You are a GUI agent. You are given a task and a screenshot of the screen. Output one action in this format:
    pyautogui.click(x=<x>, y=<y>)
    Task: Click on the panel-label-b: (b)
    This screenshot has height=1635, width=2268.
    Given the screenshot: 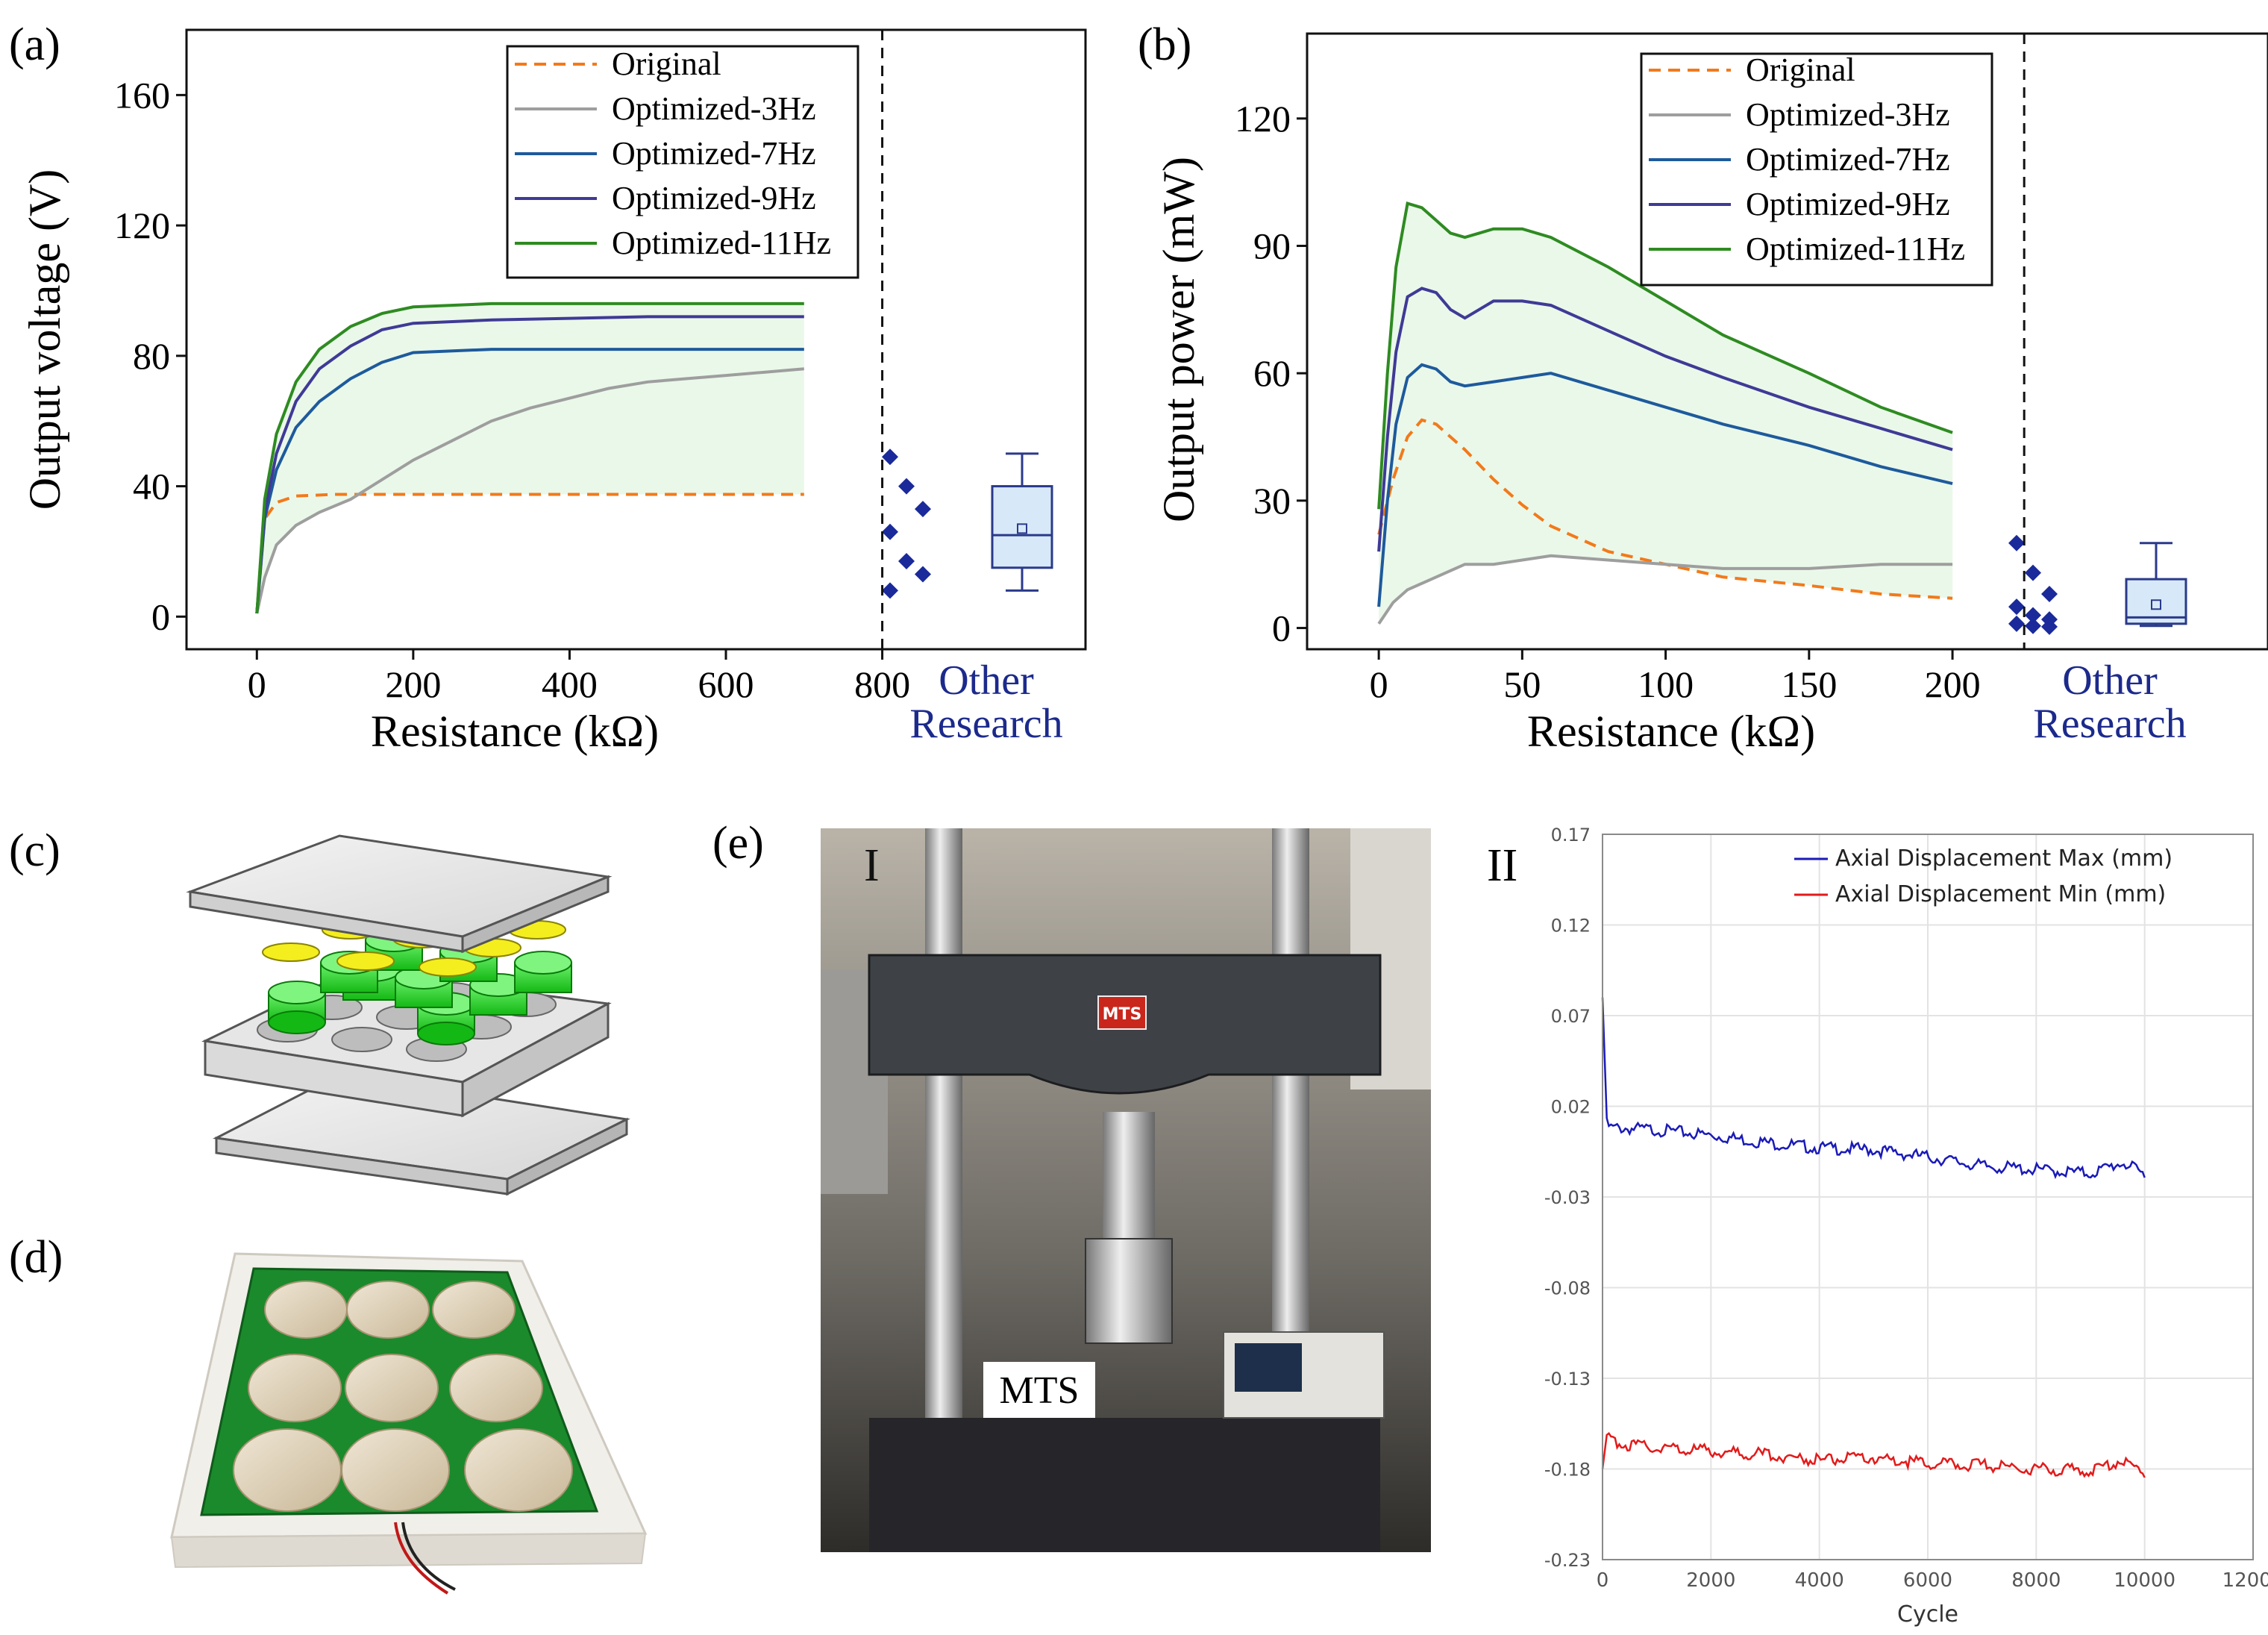 What is the action you would take?
    pyautogui.click(x=1164, y=44)
    